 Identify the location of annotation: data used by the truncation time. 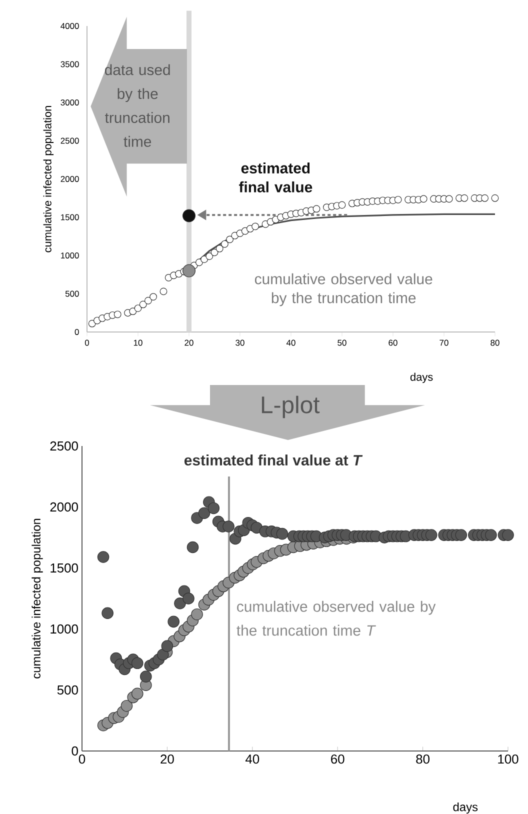
(137, 105).